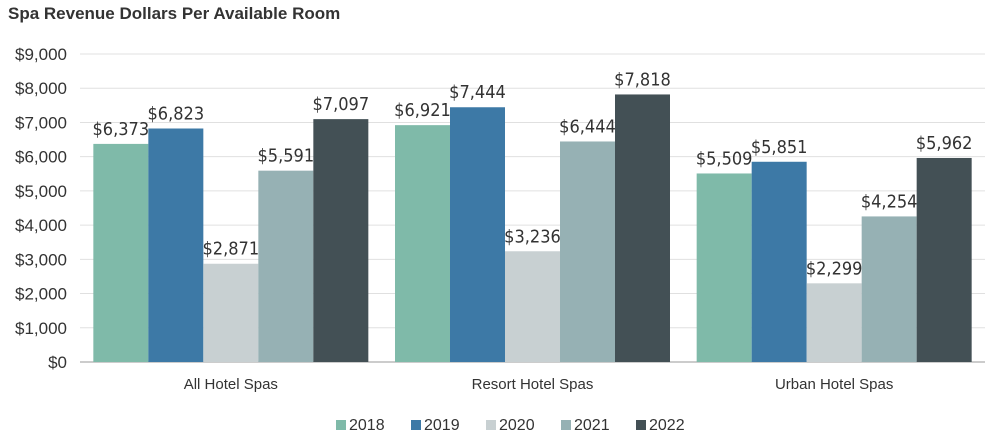 Image resolution: width=1000 pixels, height=444 pixels. I want to click on legend-label: 2021, so click(592, 425).